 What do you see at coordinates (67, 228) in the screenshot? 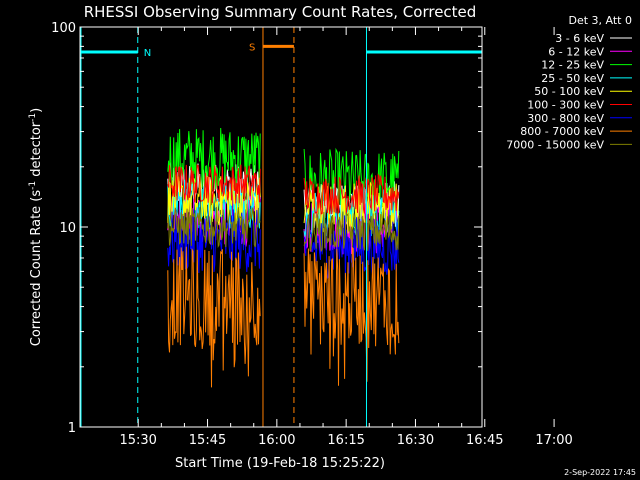
I see `y-tick-label: 10` at bounding box center [67, 228].